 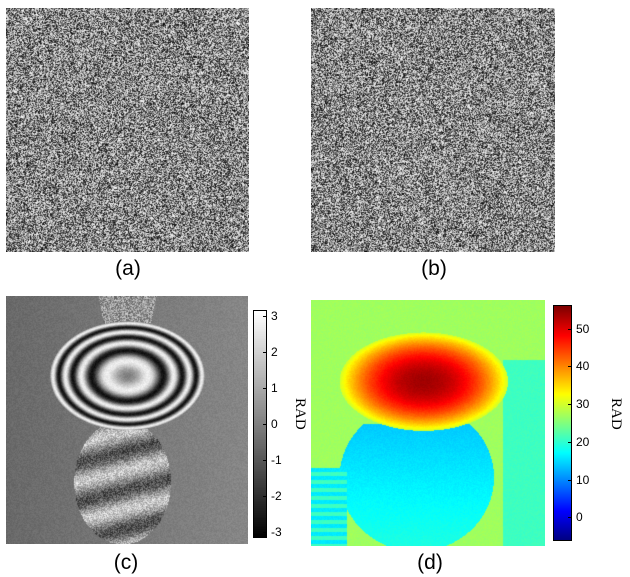 I want to click on colorbar-d-label: RAD, so click(x=616, y=414).